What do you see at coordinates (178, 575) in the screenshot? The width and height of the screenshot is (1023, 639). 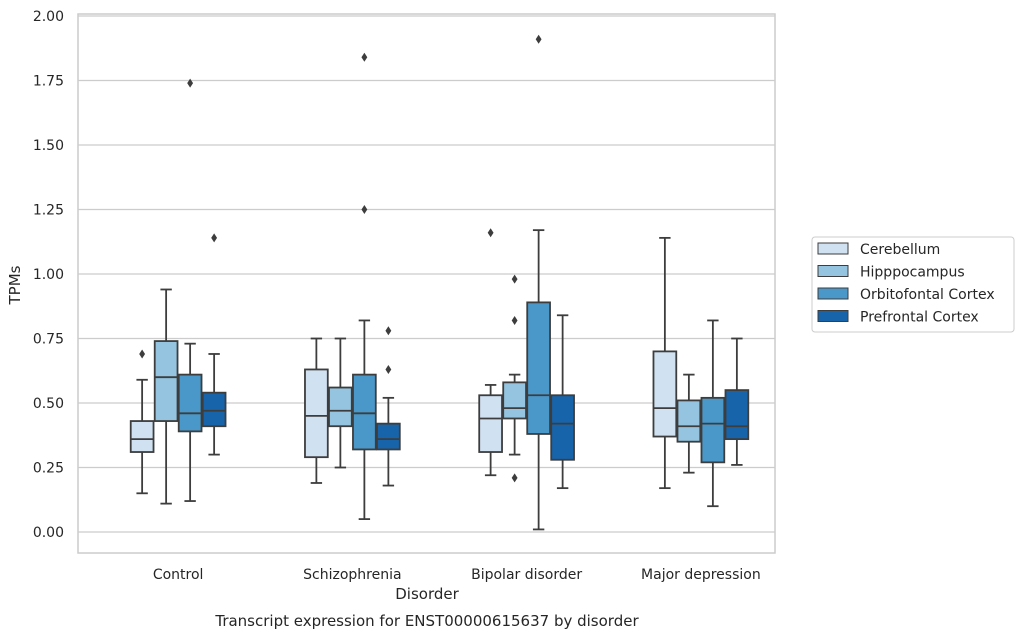 I see `x-tick-label: Control` at bounding box center [178, 575].